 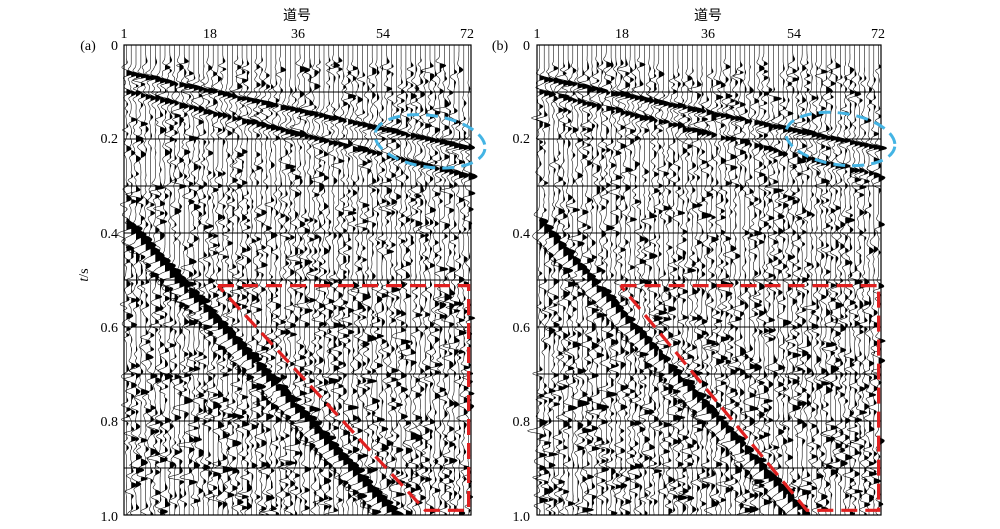 I want to click on panel-a-x-tick-labels: 1 18 36 54 72, so click(x=298, y=34).